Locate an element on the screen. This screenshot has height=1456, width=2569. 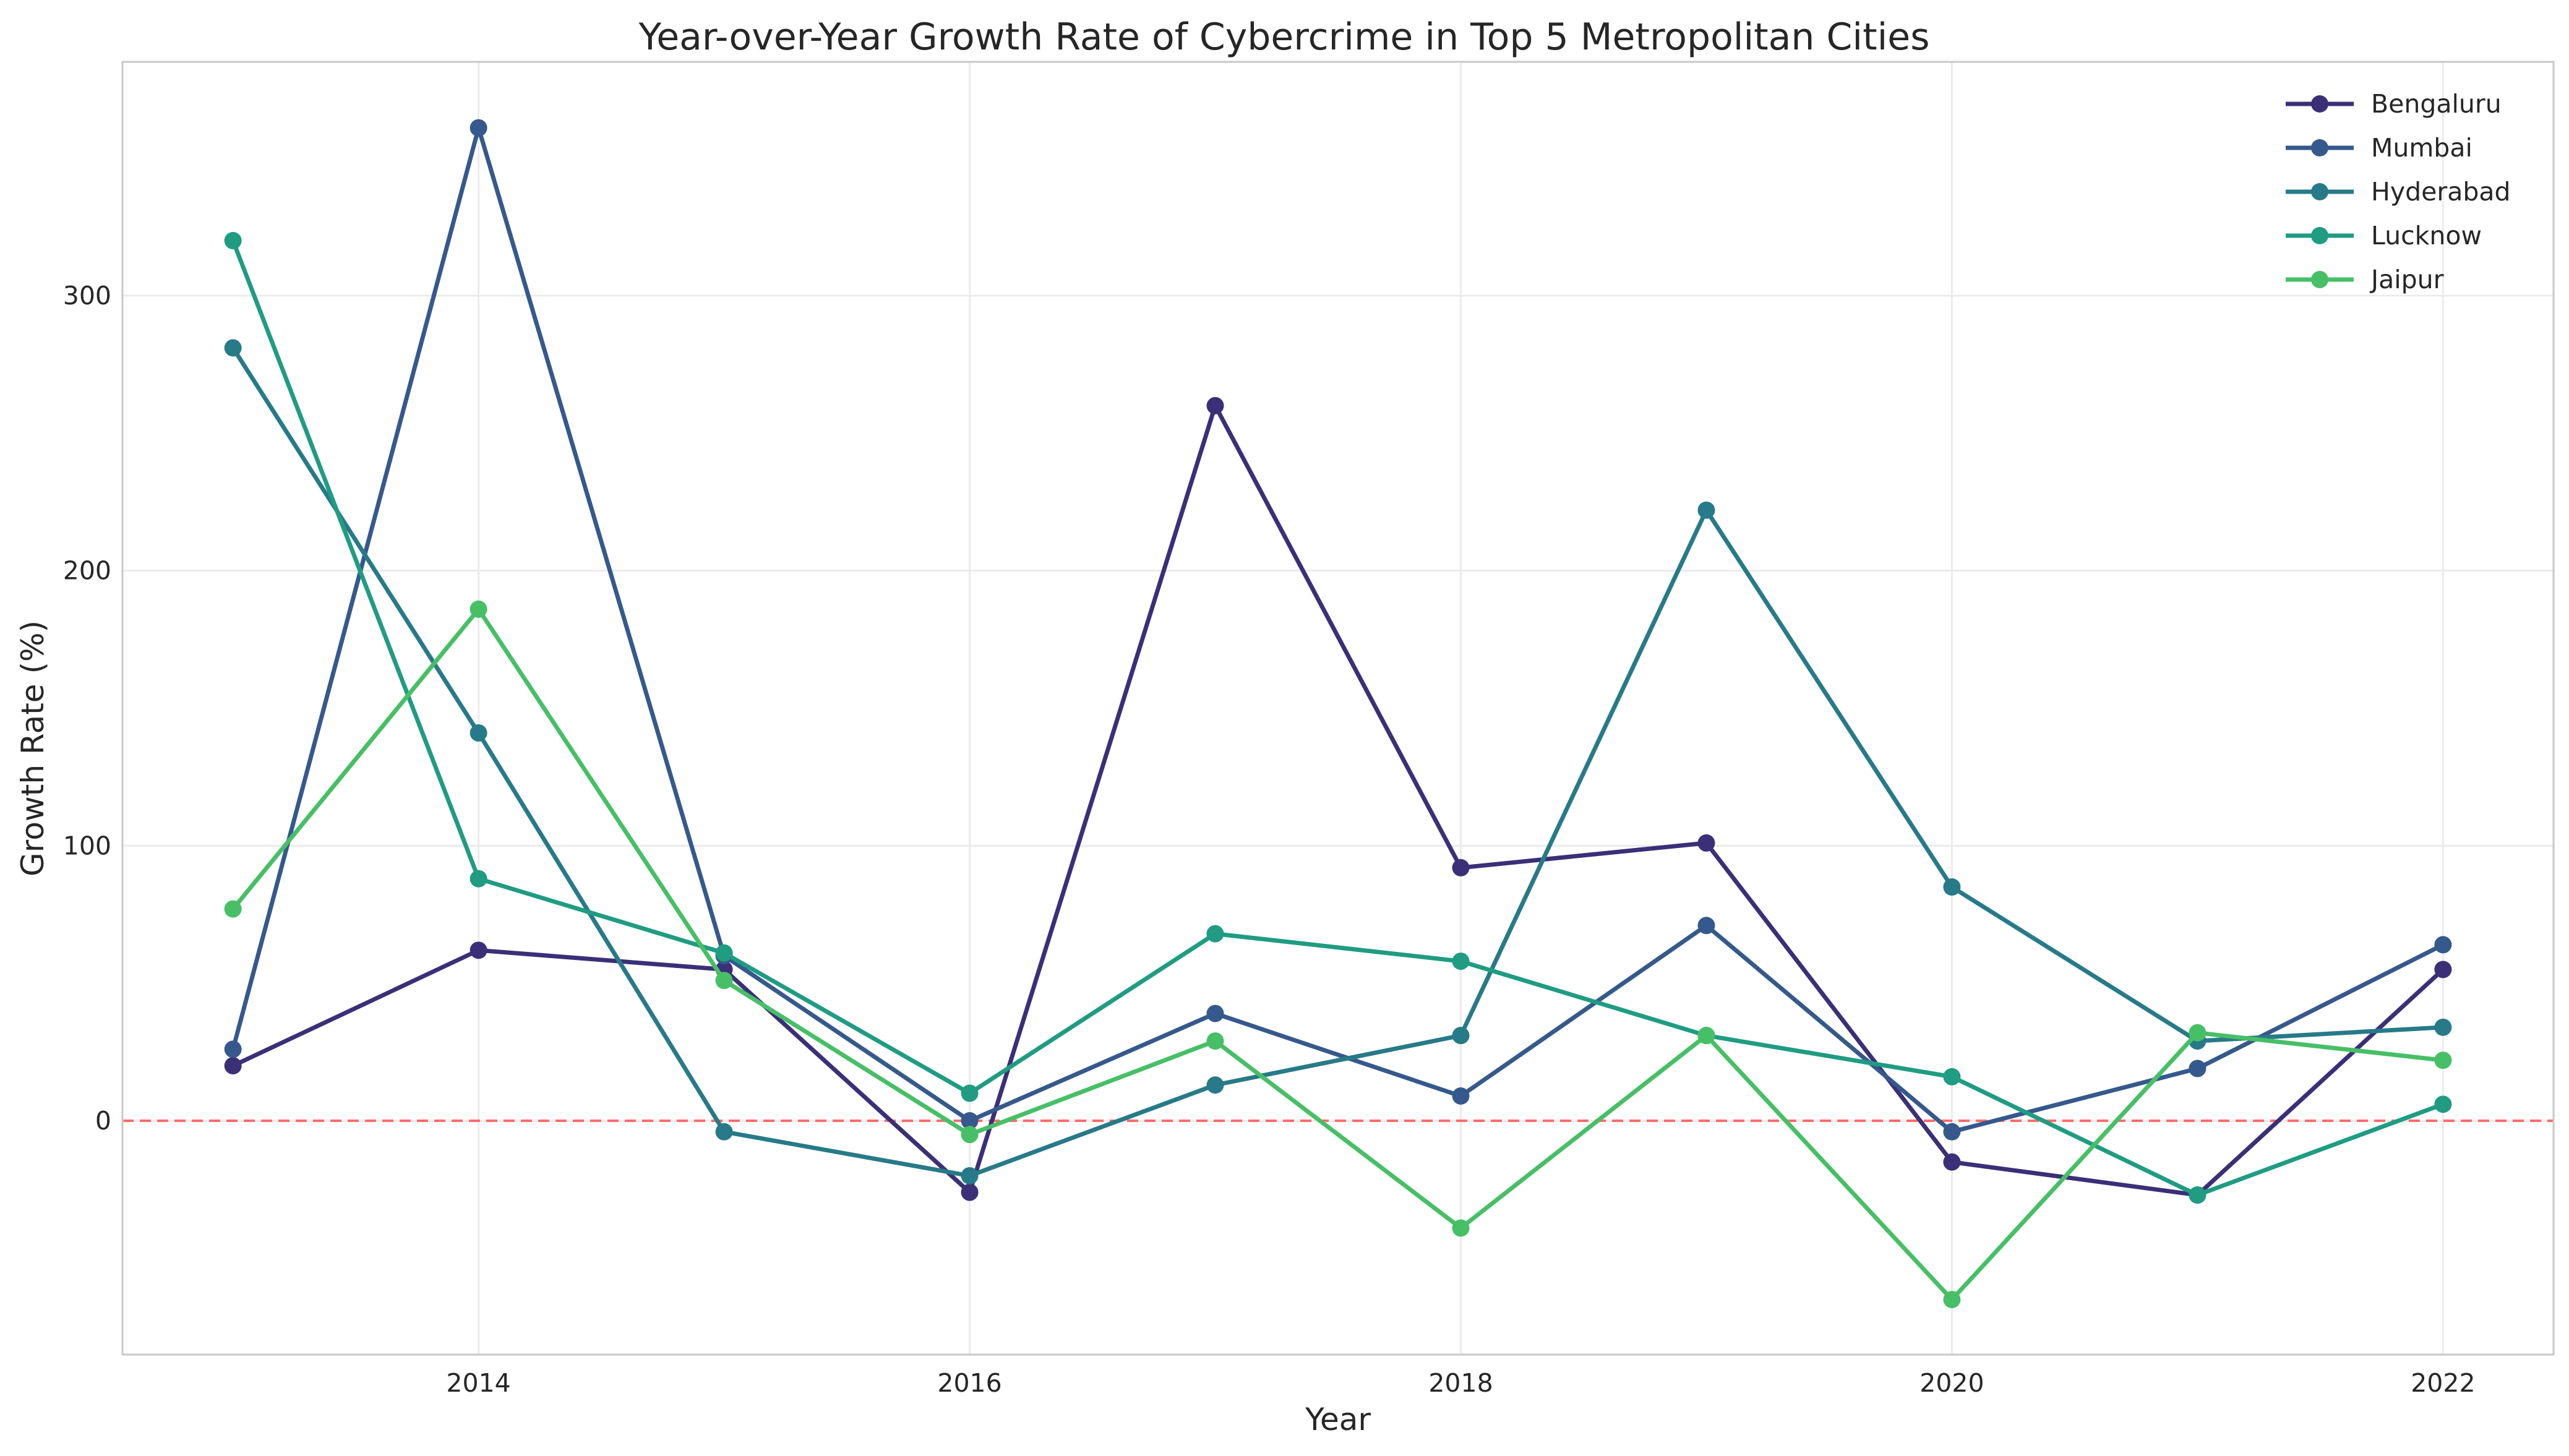
y-tick-label: 0 is located at coordinates (103, 1121).